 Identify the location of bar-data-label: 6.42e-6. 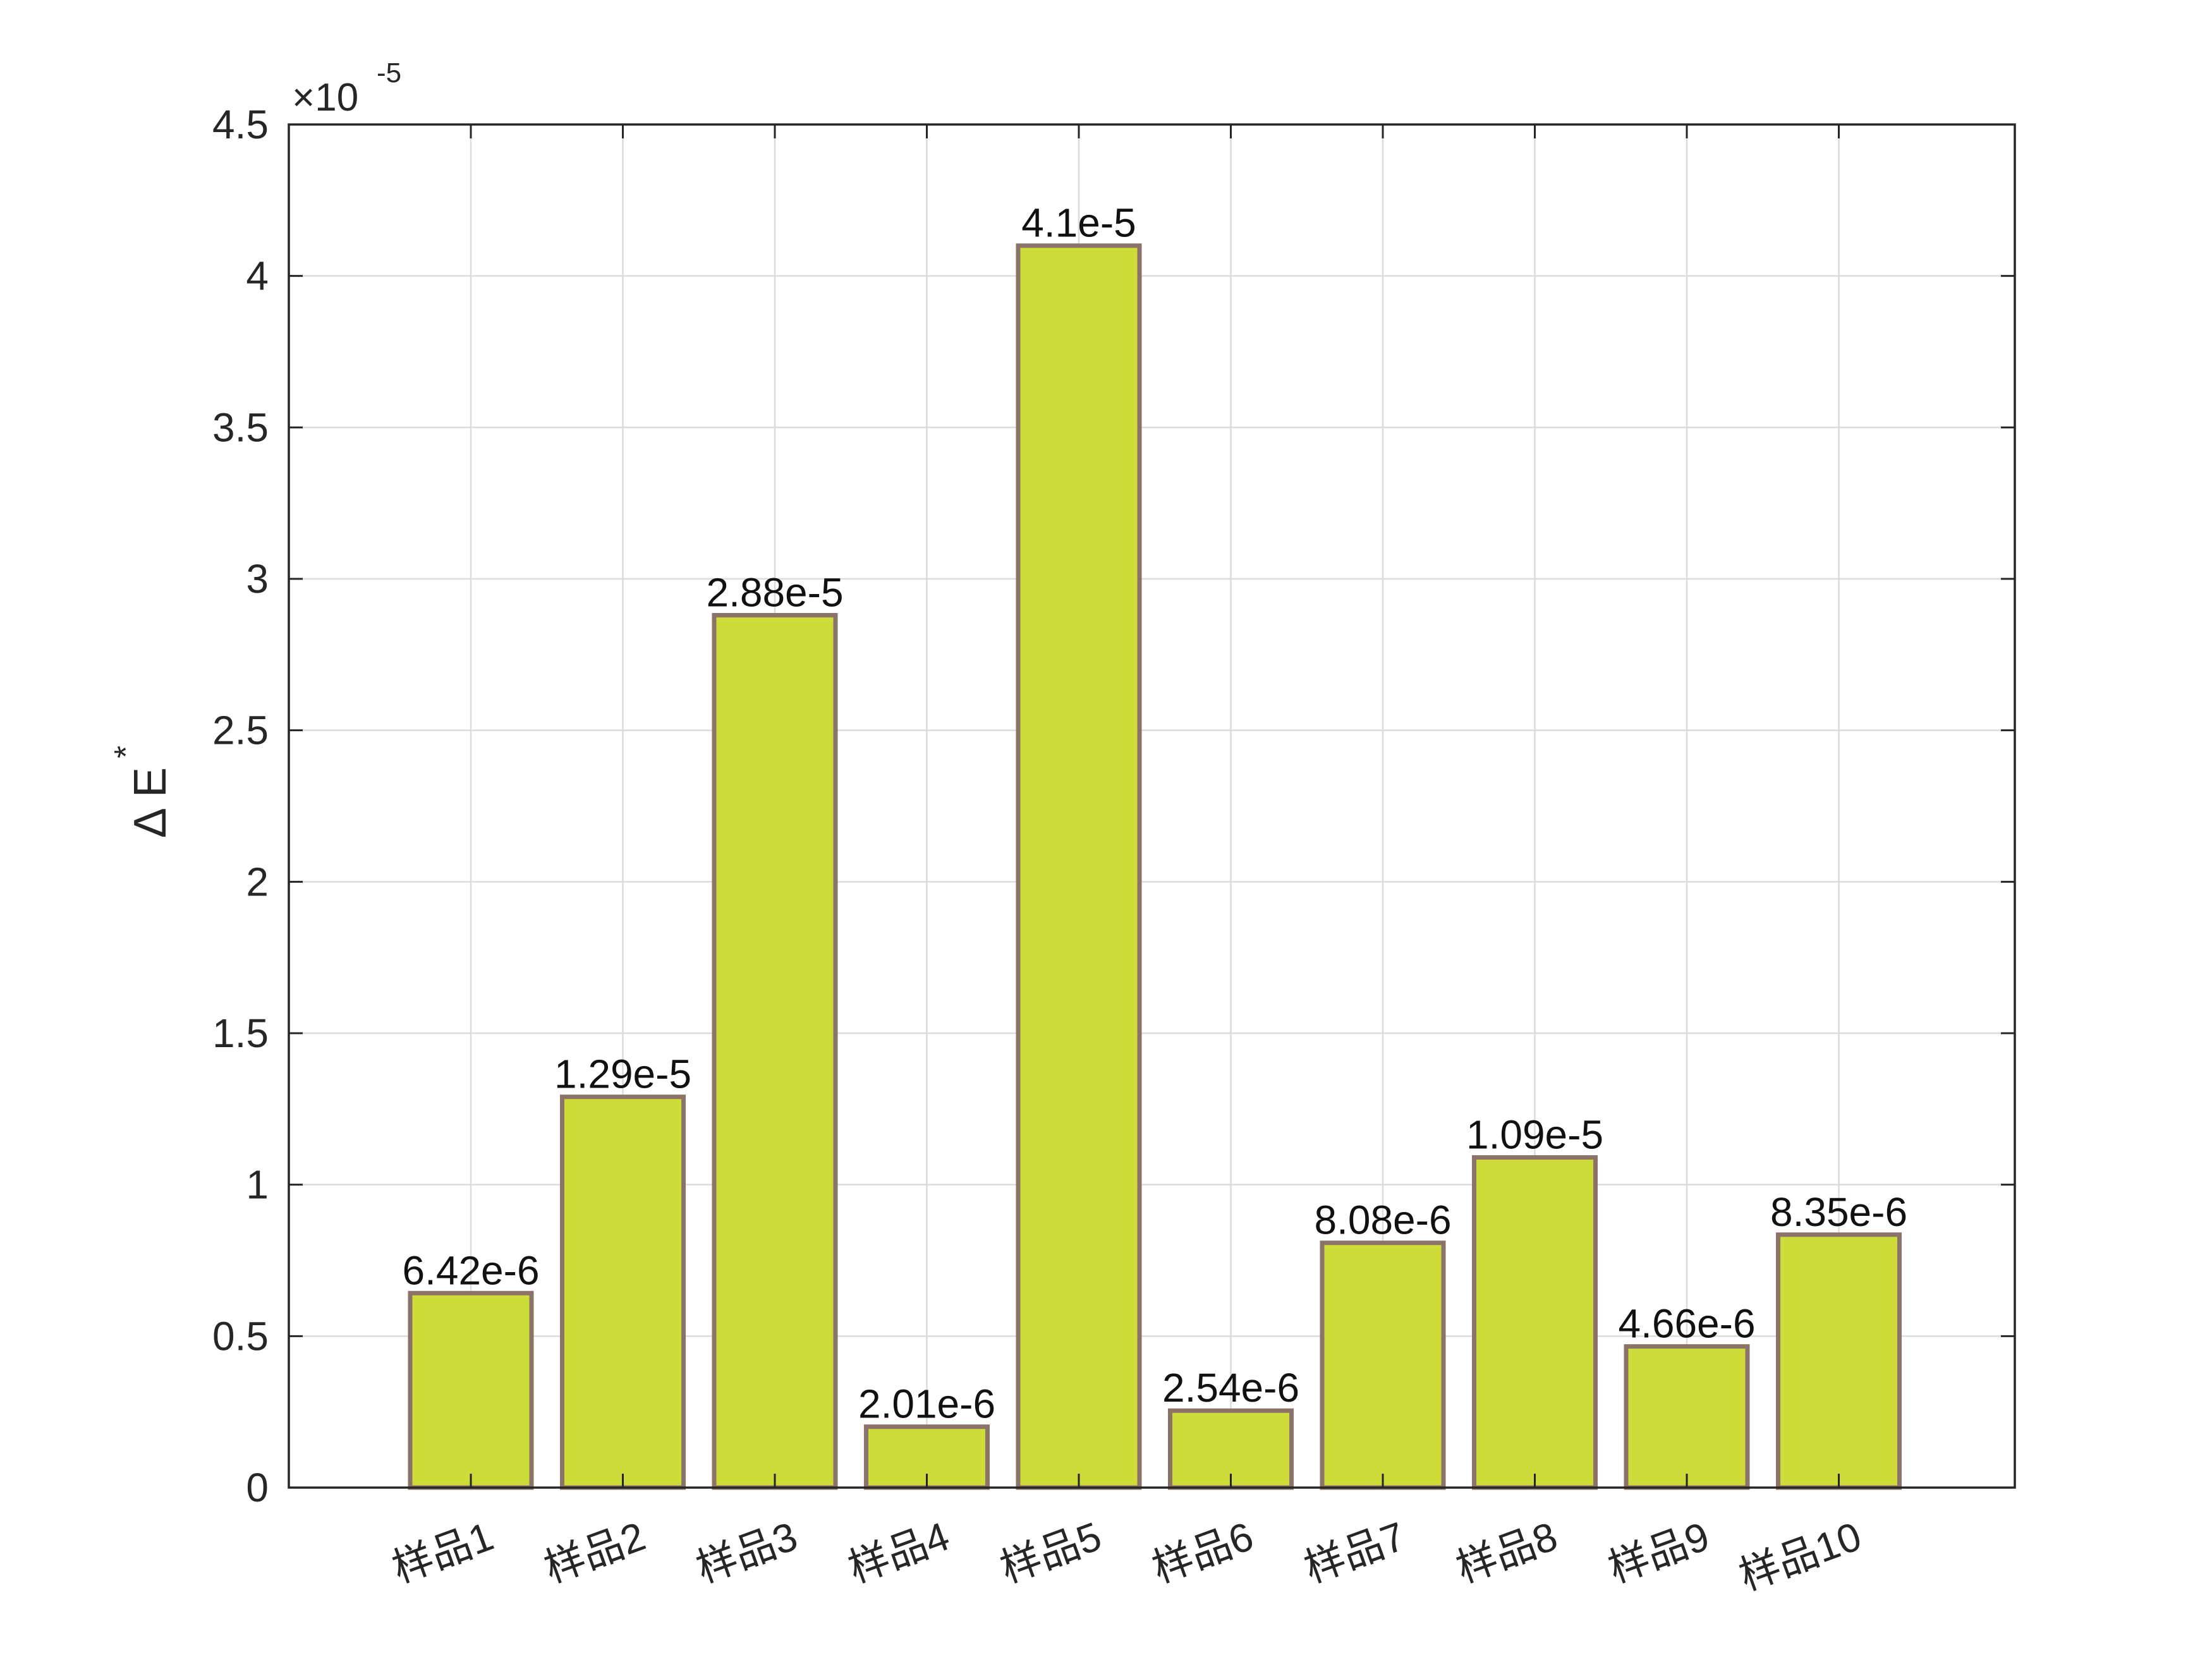
(470, 1270).